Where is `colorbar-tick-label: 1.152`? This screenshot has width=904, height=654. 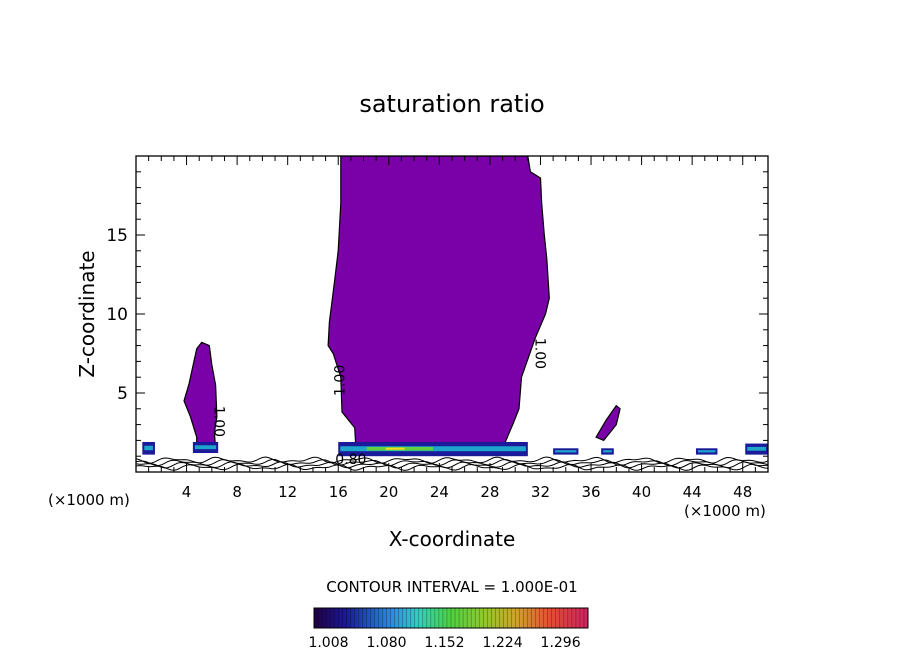
colorbar-tick-label: 1.152 is located at coordinates (445, 643).